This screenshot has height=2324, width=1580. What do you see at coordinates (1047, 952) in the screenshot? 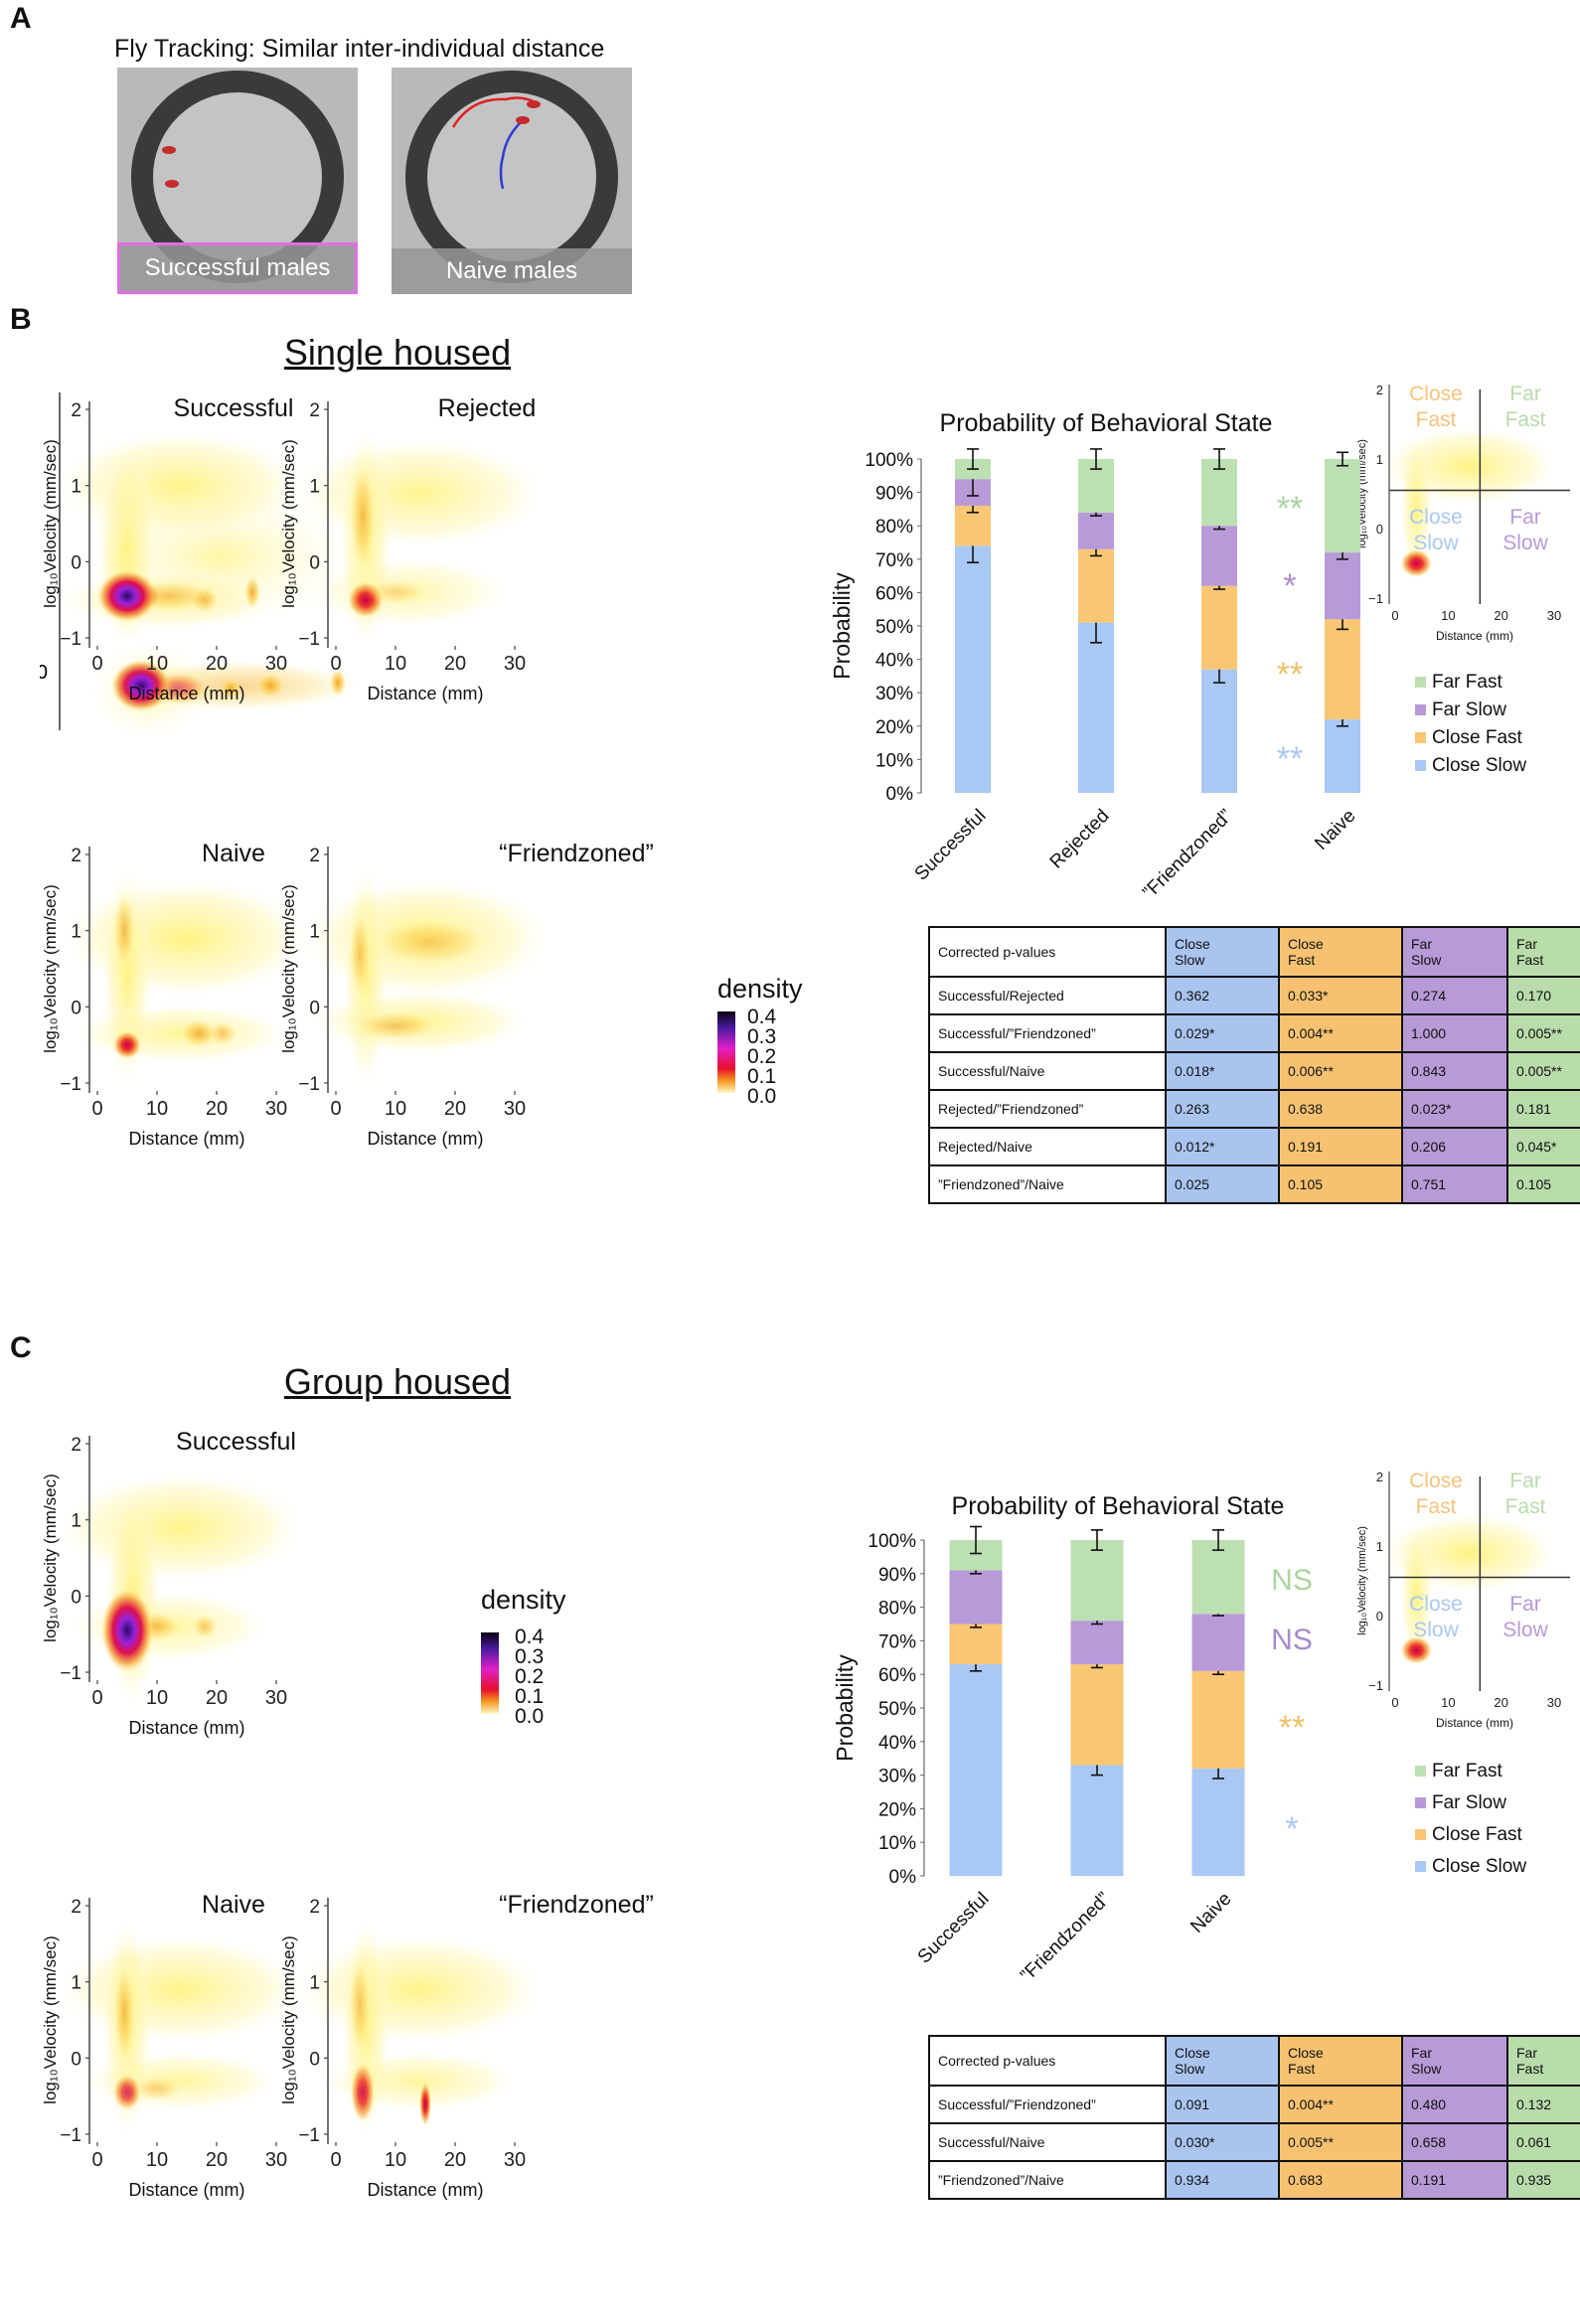
I see `table-row-label: Corrected p-values` at bounding box center [1047, 952].